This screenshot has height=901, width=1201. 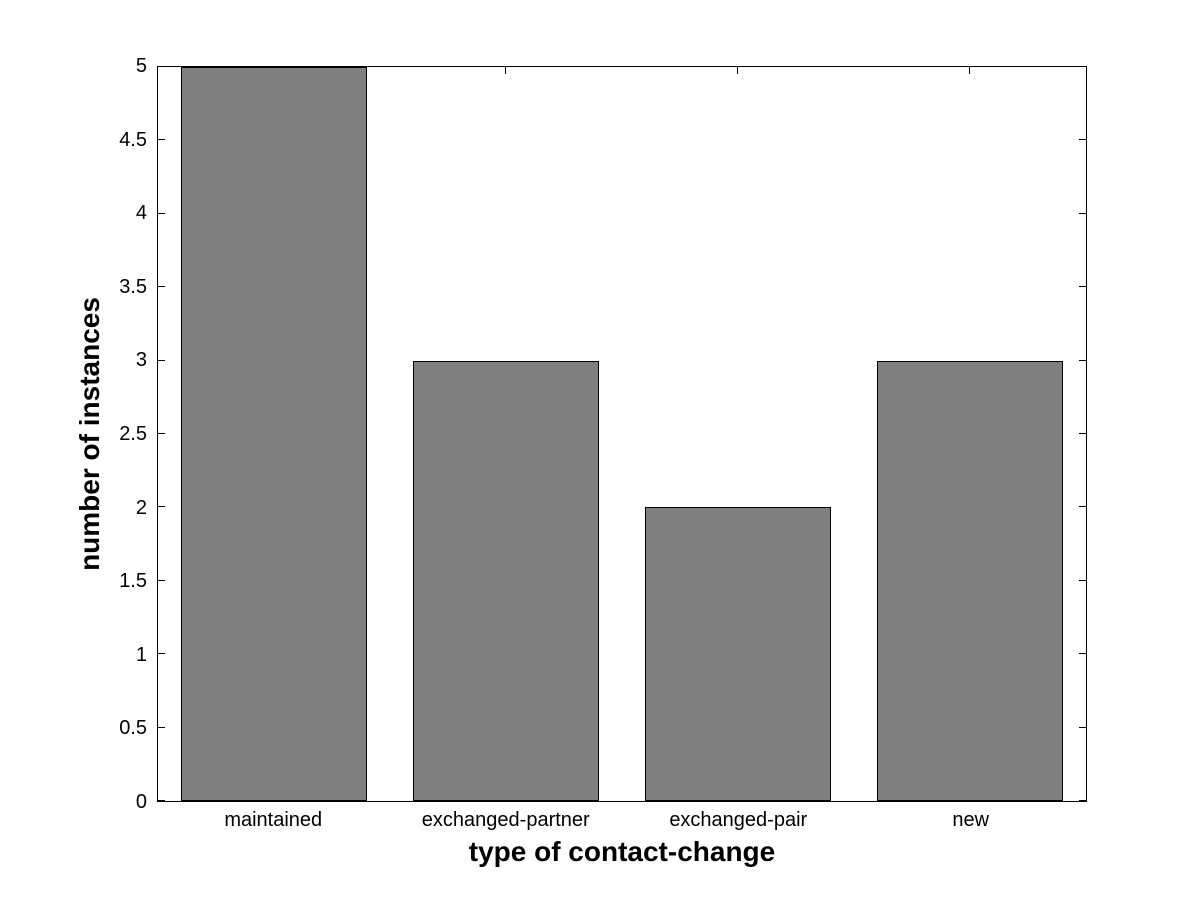 What do you see at coordinates (141, 213) in the screenshot?
I see `y-tick-label: 4` at bounding box center [141, 213].